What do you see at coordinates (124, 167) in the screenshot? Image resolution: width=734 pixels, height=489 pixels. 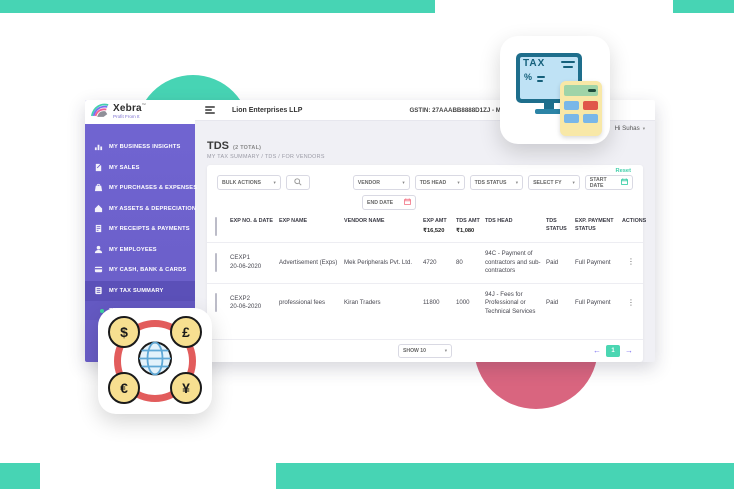 I see `sidebar-item-label: MY SALES` at bounding box center [124, 167].